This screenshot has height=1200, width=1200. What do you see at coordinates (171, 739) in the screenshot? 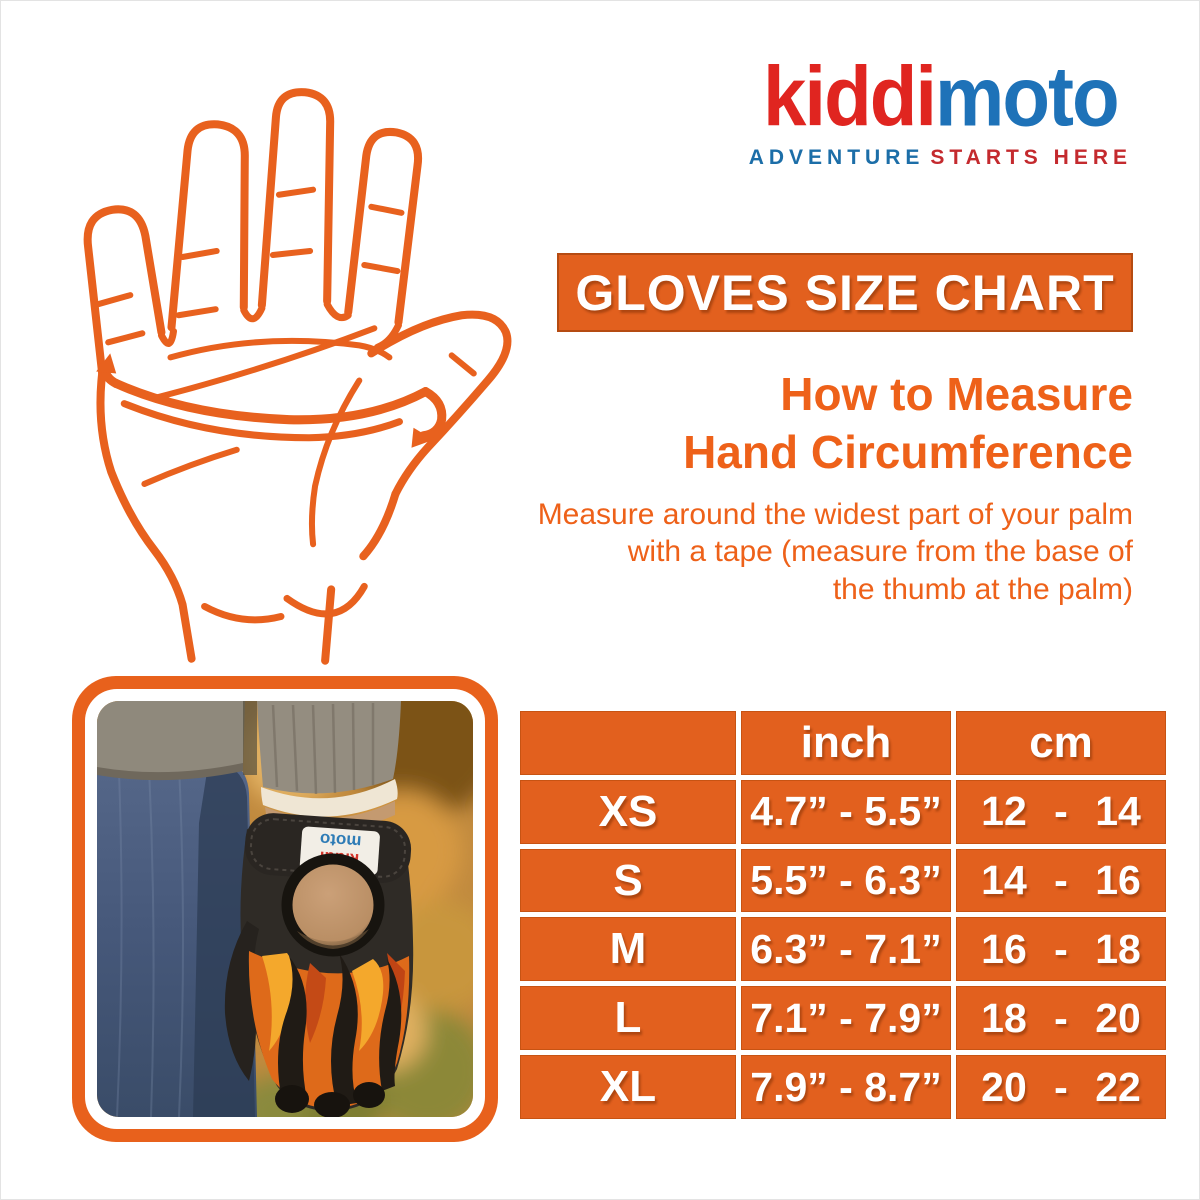
I see `sweater-body` at bounding box center [171, 739].